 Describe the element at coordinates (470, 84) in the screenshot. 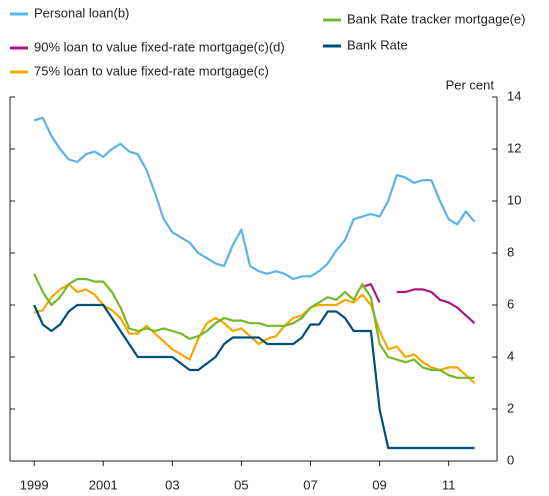

I see `y-axis-label: Per cent` at that location.